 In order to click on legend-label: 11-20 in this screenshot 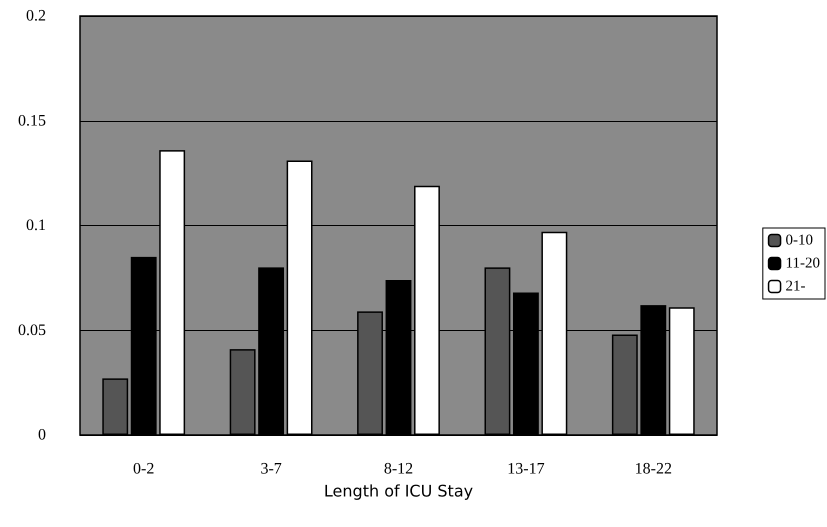, I will do `click(803, 264)`.